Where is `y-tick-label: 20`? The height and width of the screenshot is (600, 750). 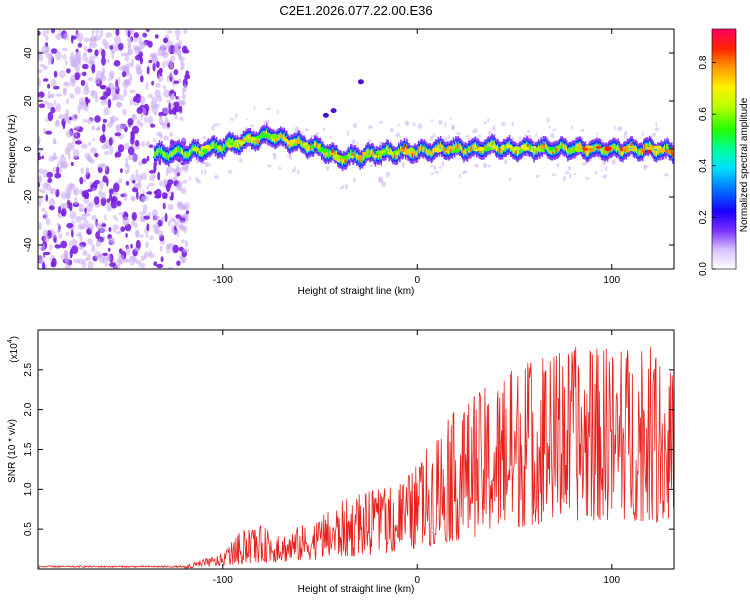 y-tick-label: 20 is located at coordinates (28, 101).